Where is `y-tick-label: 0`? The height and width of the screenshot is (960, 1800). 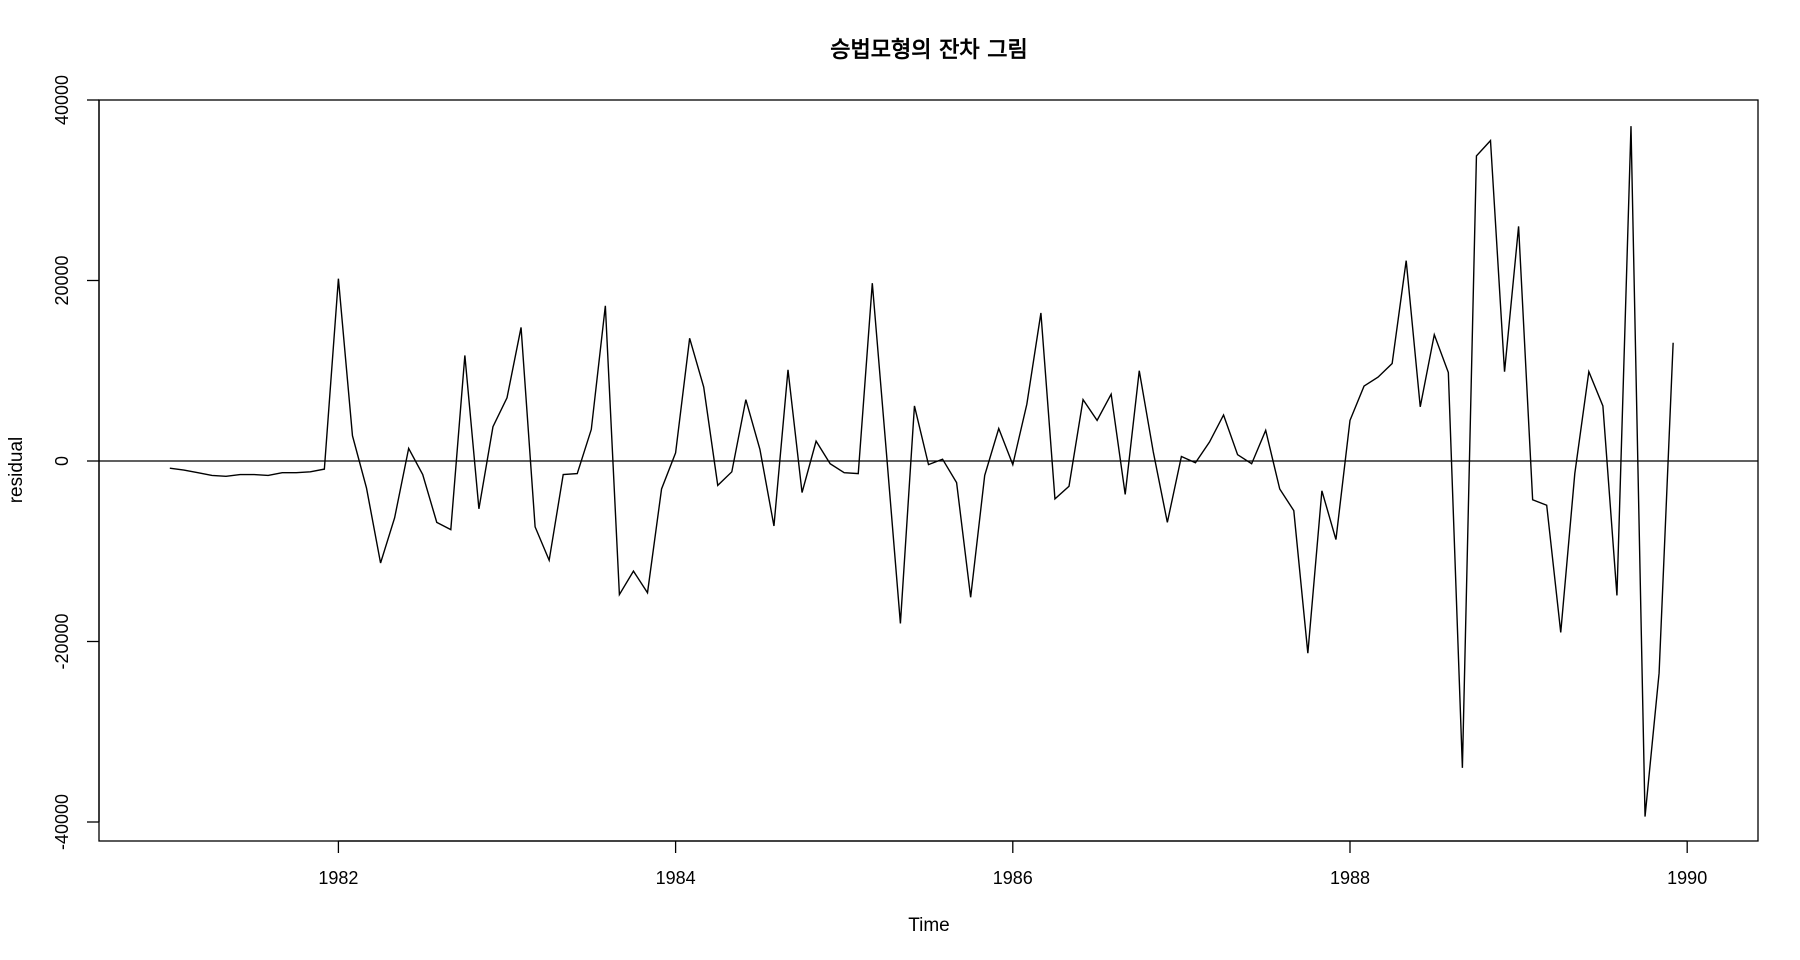
y-tick-label: 0 is located at coordinates (62, 461).